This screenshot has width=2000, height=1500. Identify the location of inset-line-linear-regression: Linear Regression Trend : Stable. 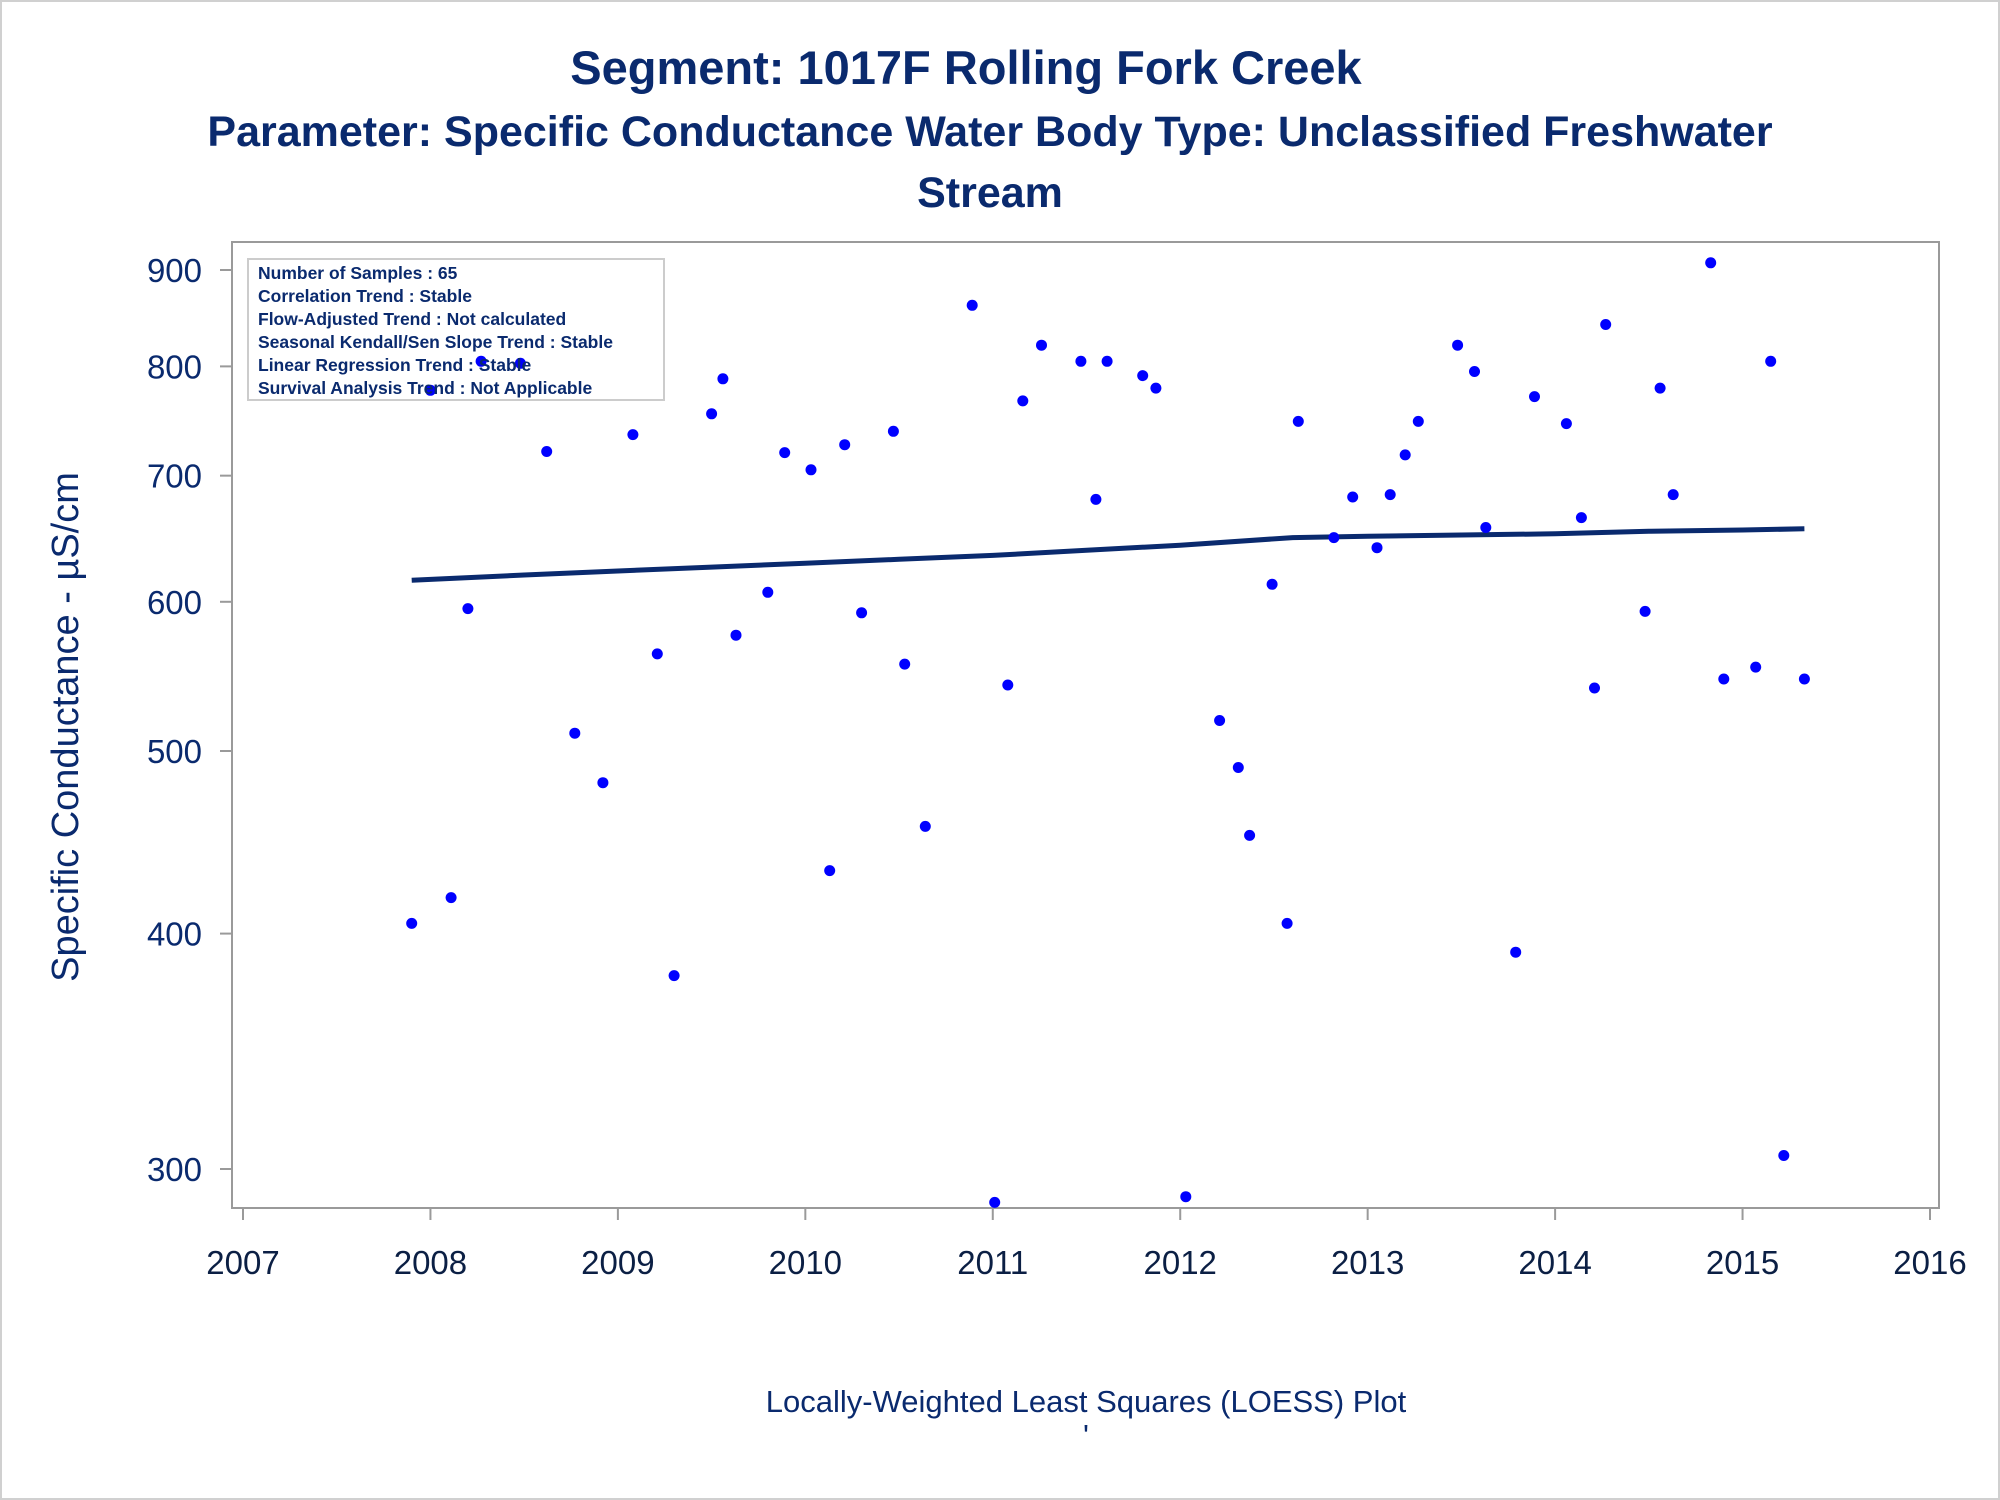
(395, 365).